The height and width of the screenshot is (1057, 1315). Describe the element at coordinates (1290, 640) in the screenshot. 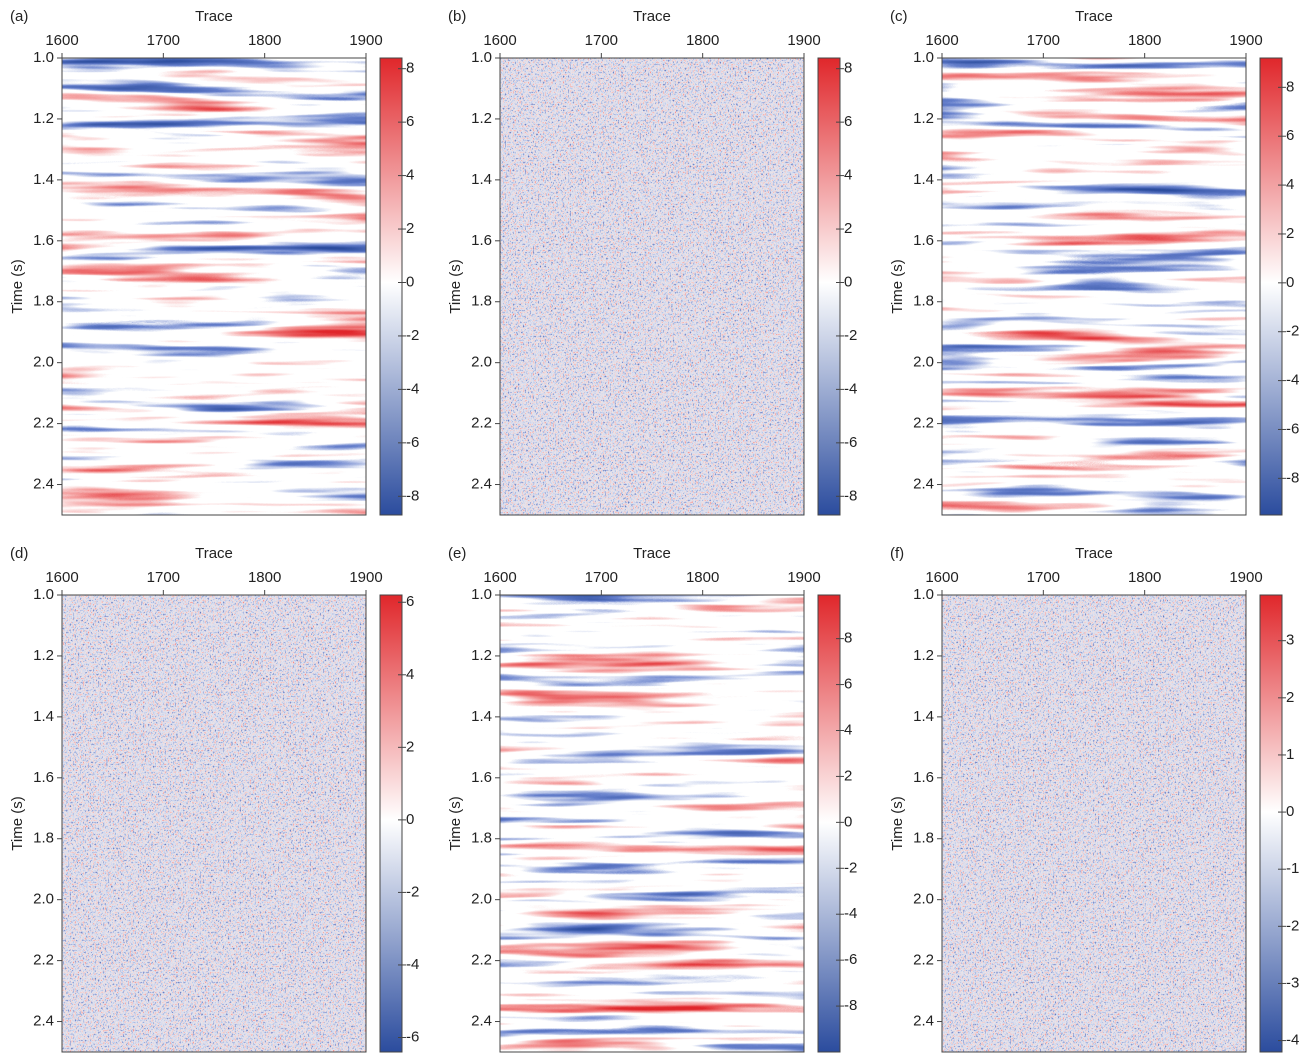

I see `colorbar-tick-label: 3` at that location.